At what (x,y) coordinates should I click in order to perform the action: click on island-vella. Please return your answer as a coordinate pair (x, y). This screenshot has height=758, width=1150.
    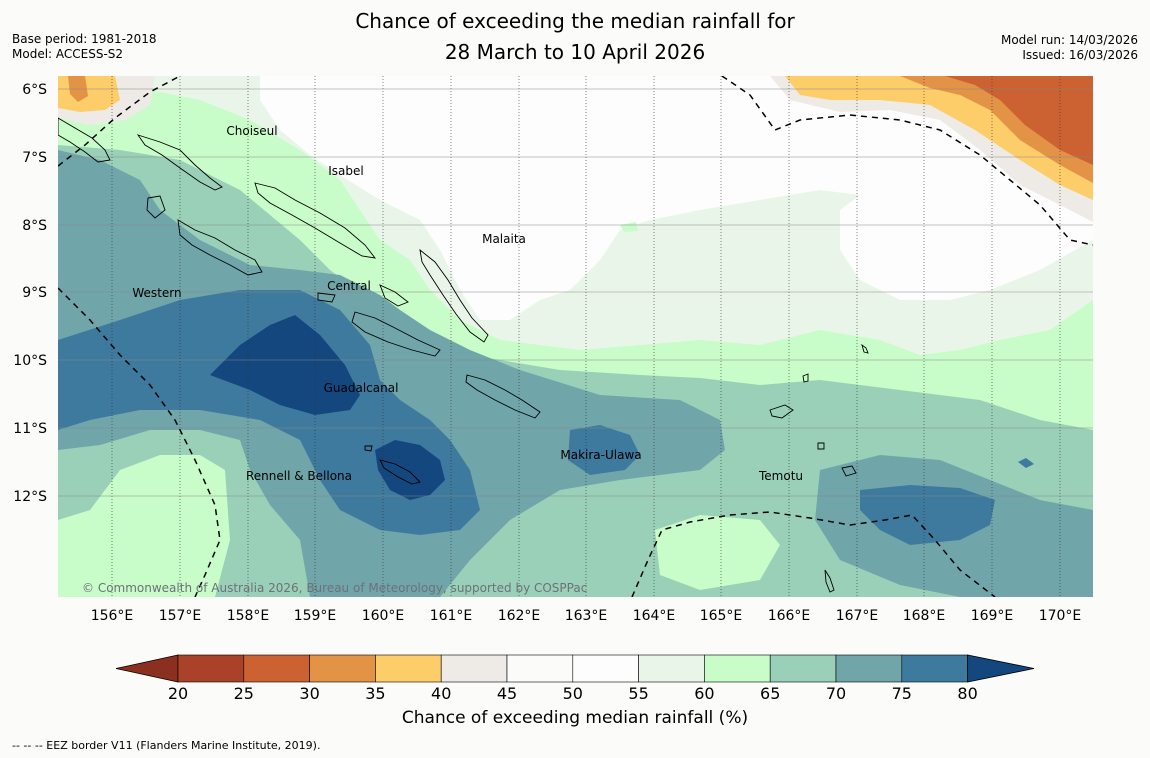
    Looking at the image, I should click on (156, 207).